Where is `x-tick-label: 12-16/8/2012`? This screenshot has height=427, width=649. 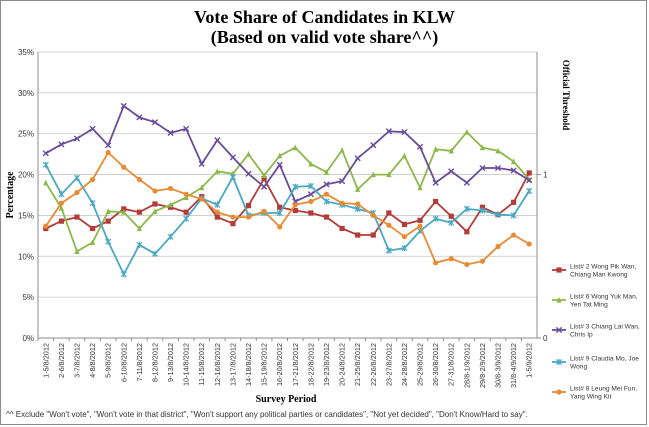 x-tick-label: 12-16/8/2012 is located at coordinates (217, 364).